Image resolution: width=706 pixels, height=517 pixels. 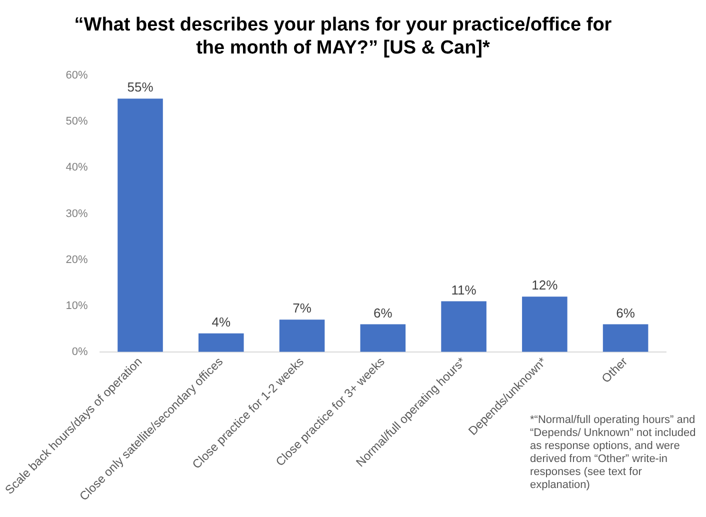 What do you see at coordinates (140, 87) in the screenshot?
I see `data-label: 55%` at bounding box center [140, 87].